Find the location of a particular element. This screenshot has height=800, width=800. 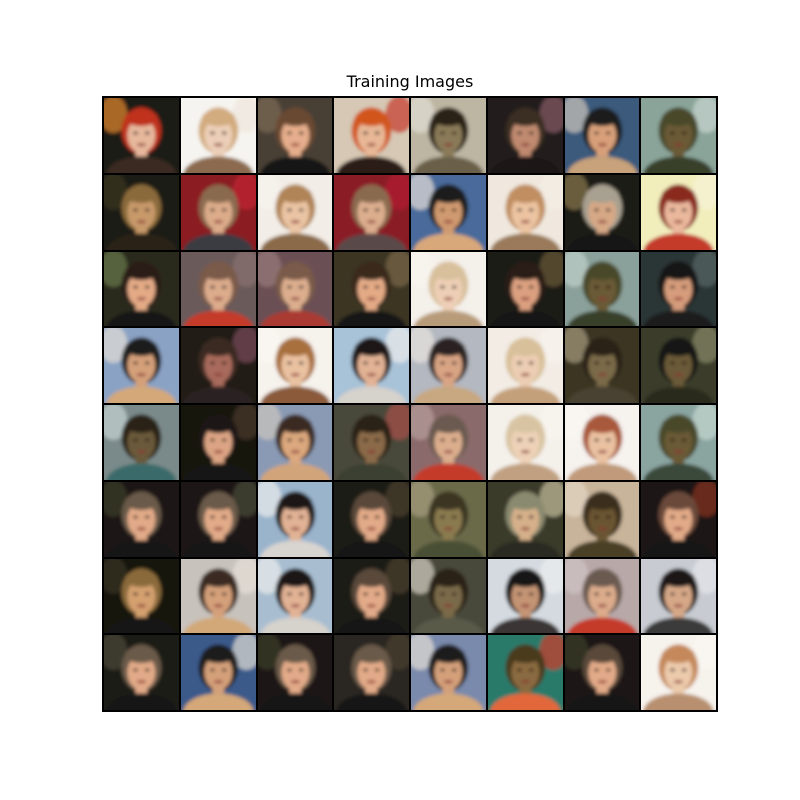

face-thumbnail-r6-c4 is located at coordinates (371, 519).